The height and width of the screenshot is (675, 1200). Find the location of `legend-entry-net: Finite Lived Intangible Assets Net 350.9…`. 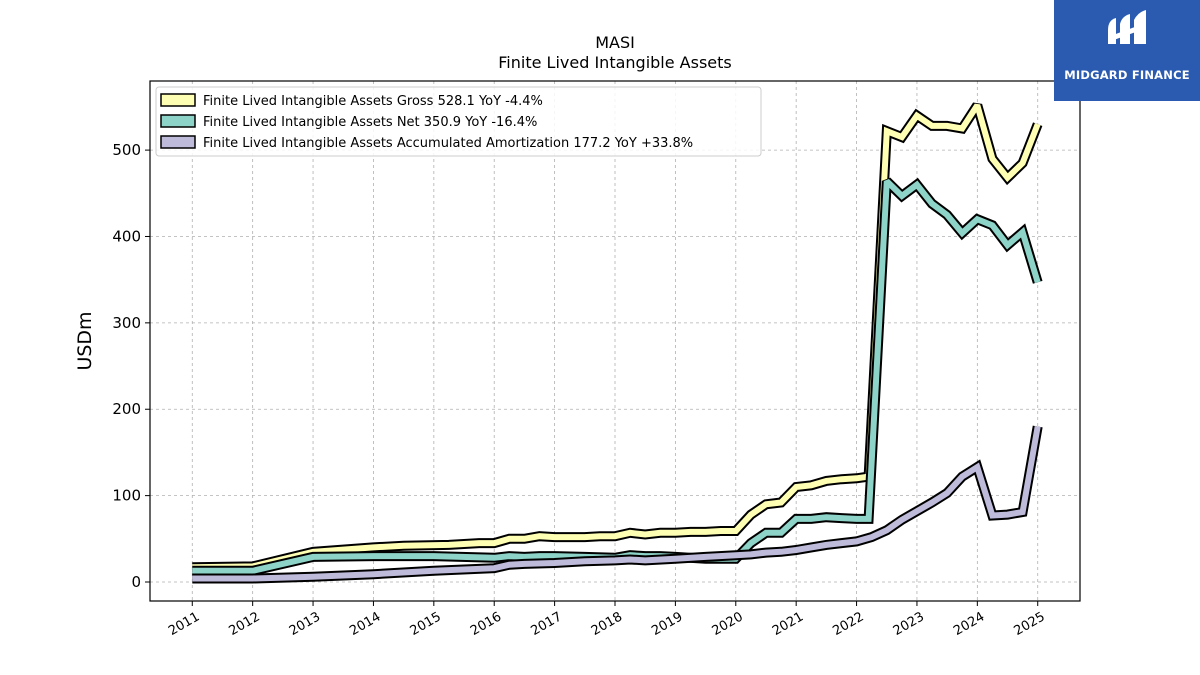

legend-entry-net: Finite Lived Intangible Assets Net 350.9… is located at coordinates (370, 122).